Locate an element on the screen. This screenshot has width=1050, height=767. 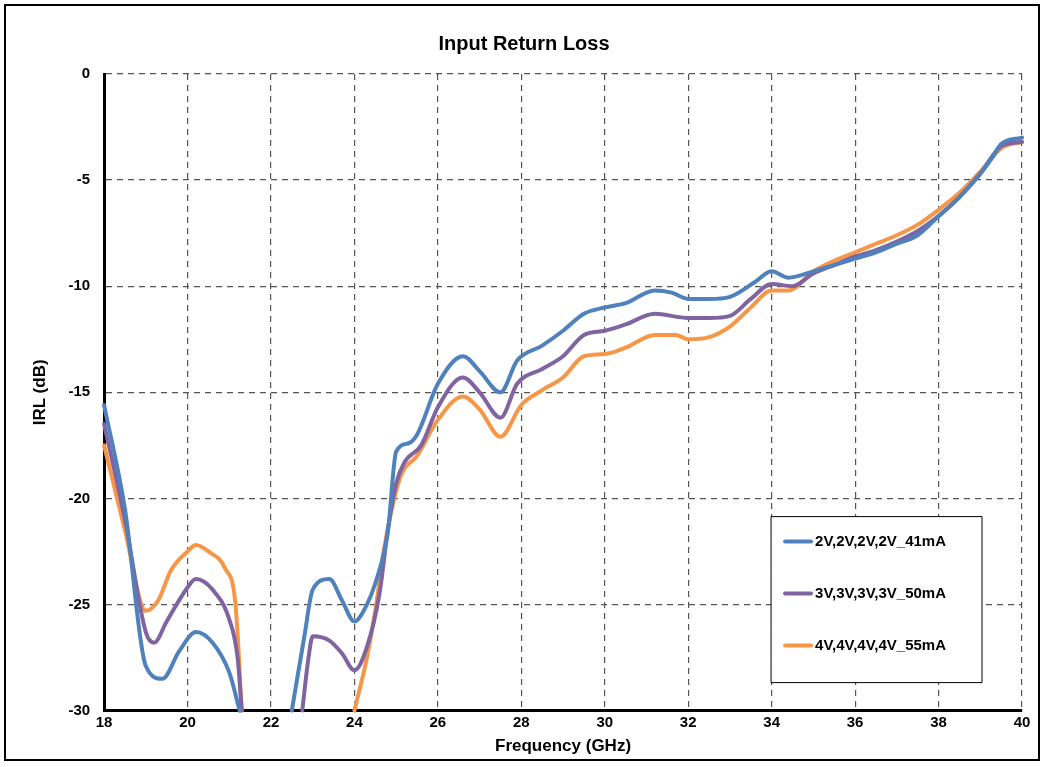
y-axis-title: IRL (dB) is located at coordinates (39, 392).